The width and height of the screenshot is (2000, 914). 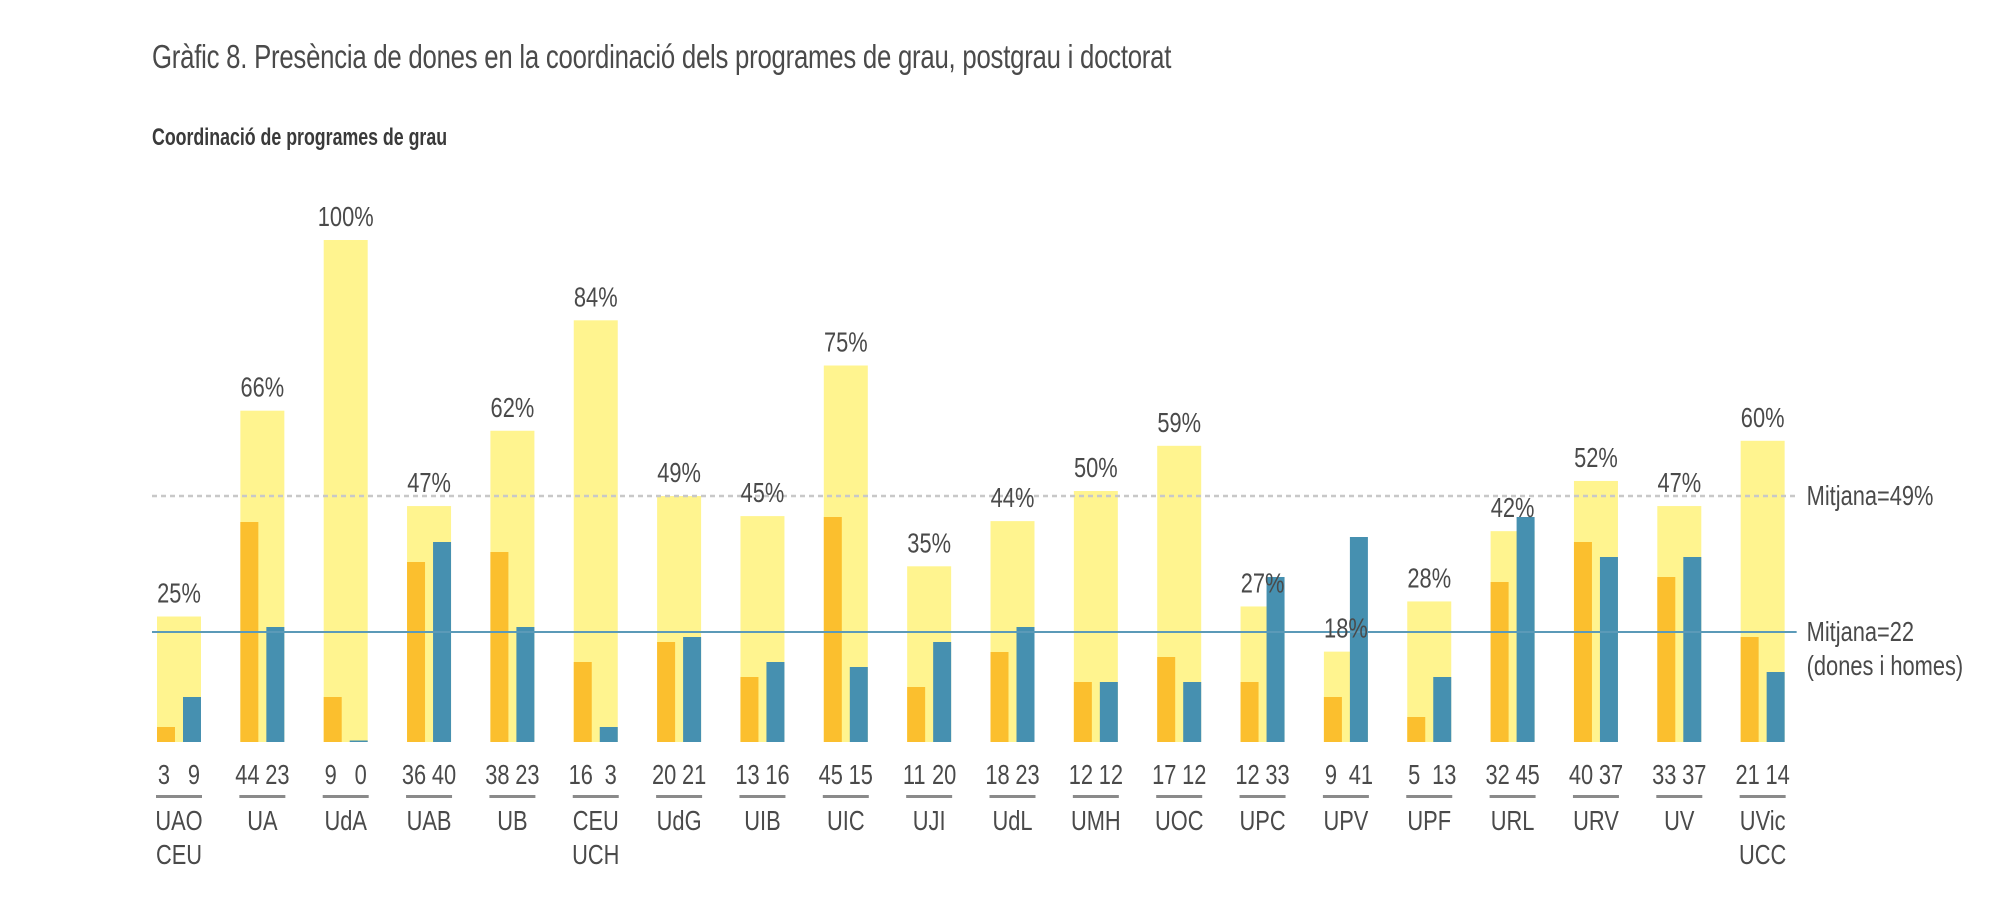 I want to click on men-count-label: 40, so click(x=444, y=774).